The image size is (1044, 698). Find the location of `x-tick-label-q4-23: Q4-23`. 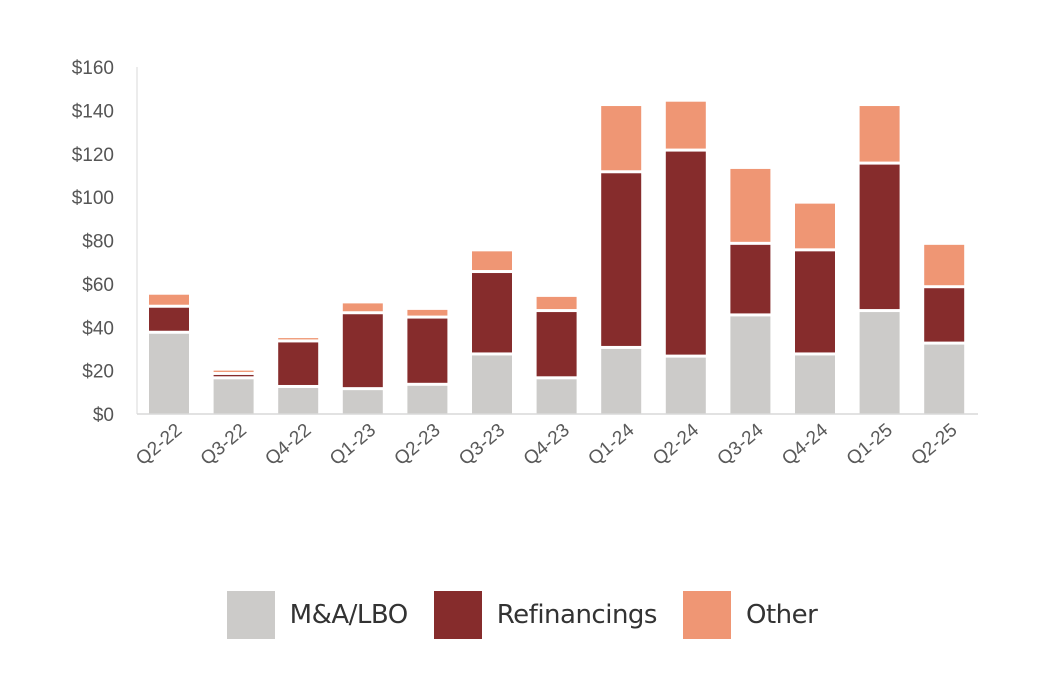

x-tick-label-q4-23: Q4-23 is located at coordinates (547, 445).